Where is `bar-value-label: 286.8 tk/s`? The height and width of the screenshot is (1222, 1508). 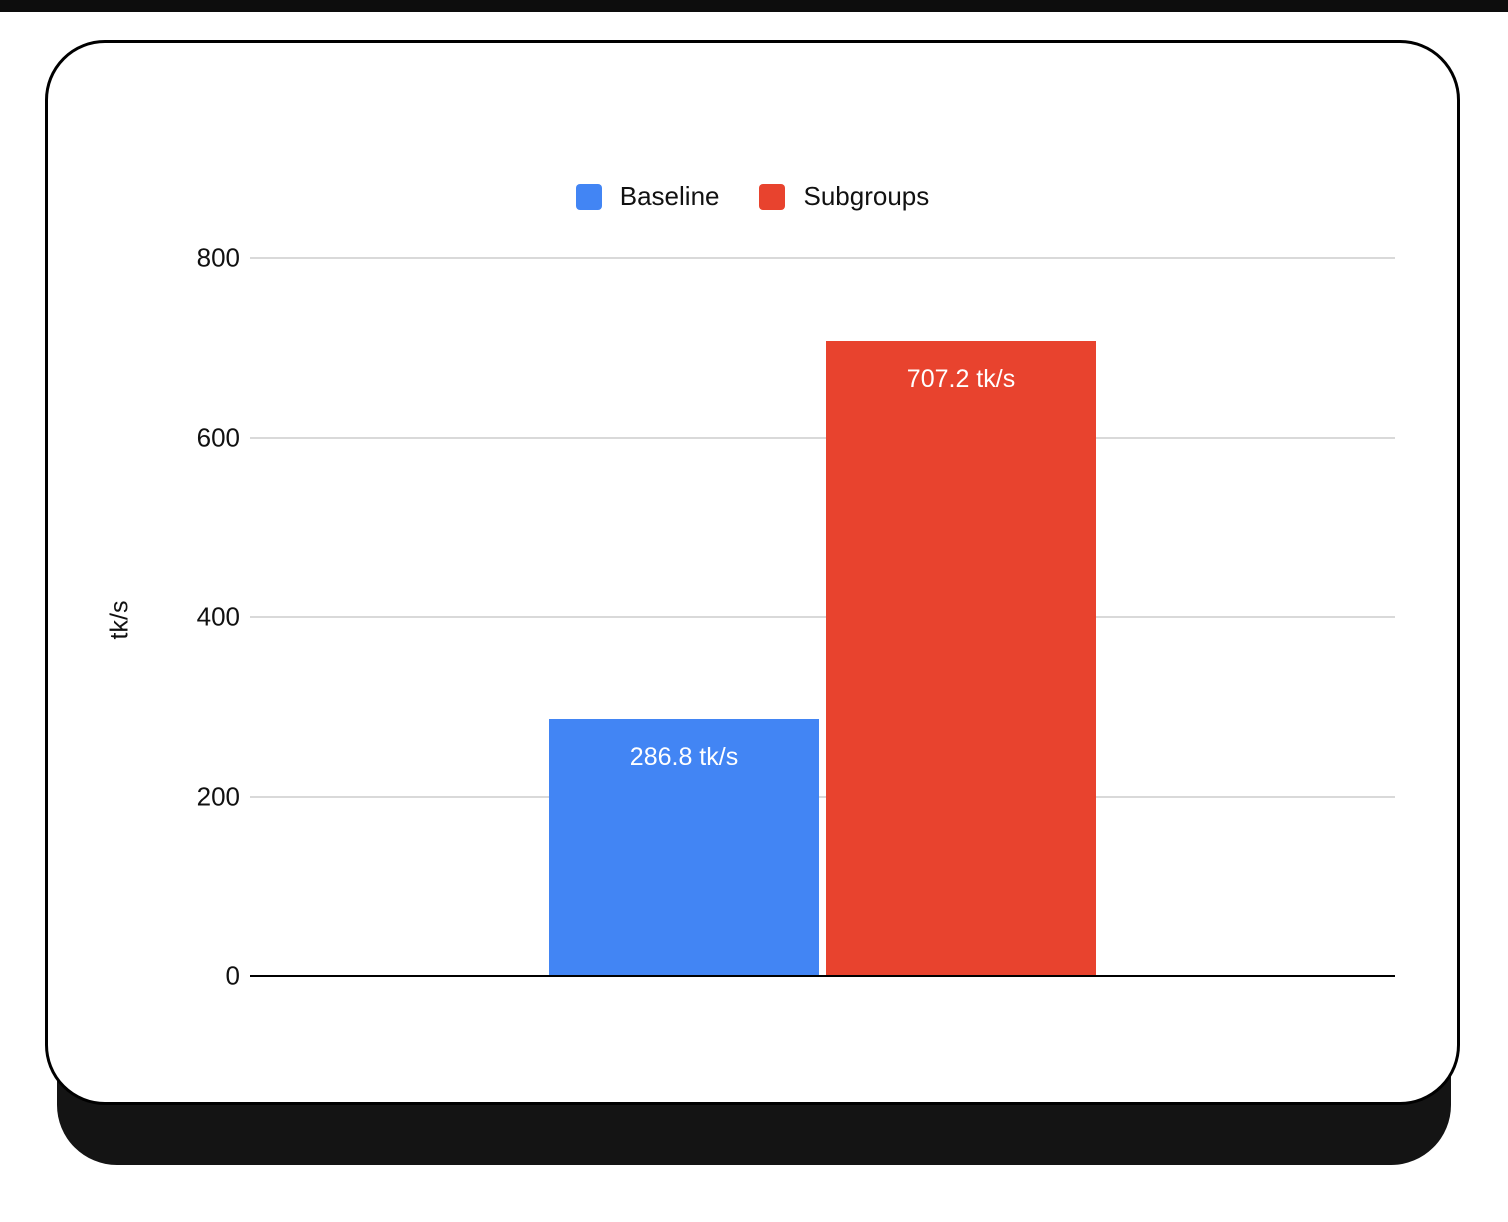
bar-value-label: 286.8 tk/s is located at coordinates (684, 756).